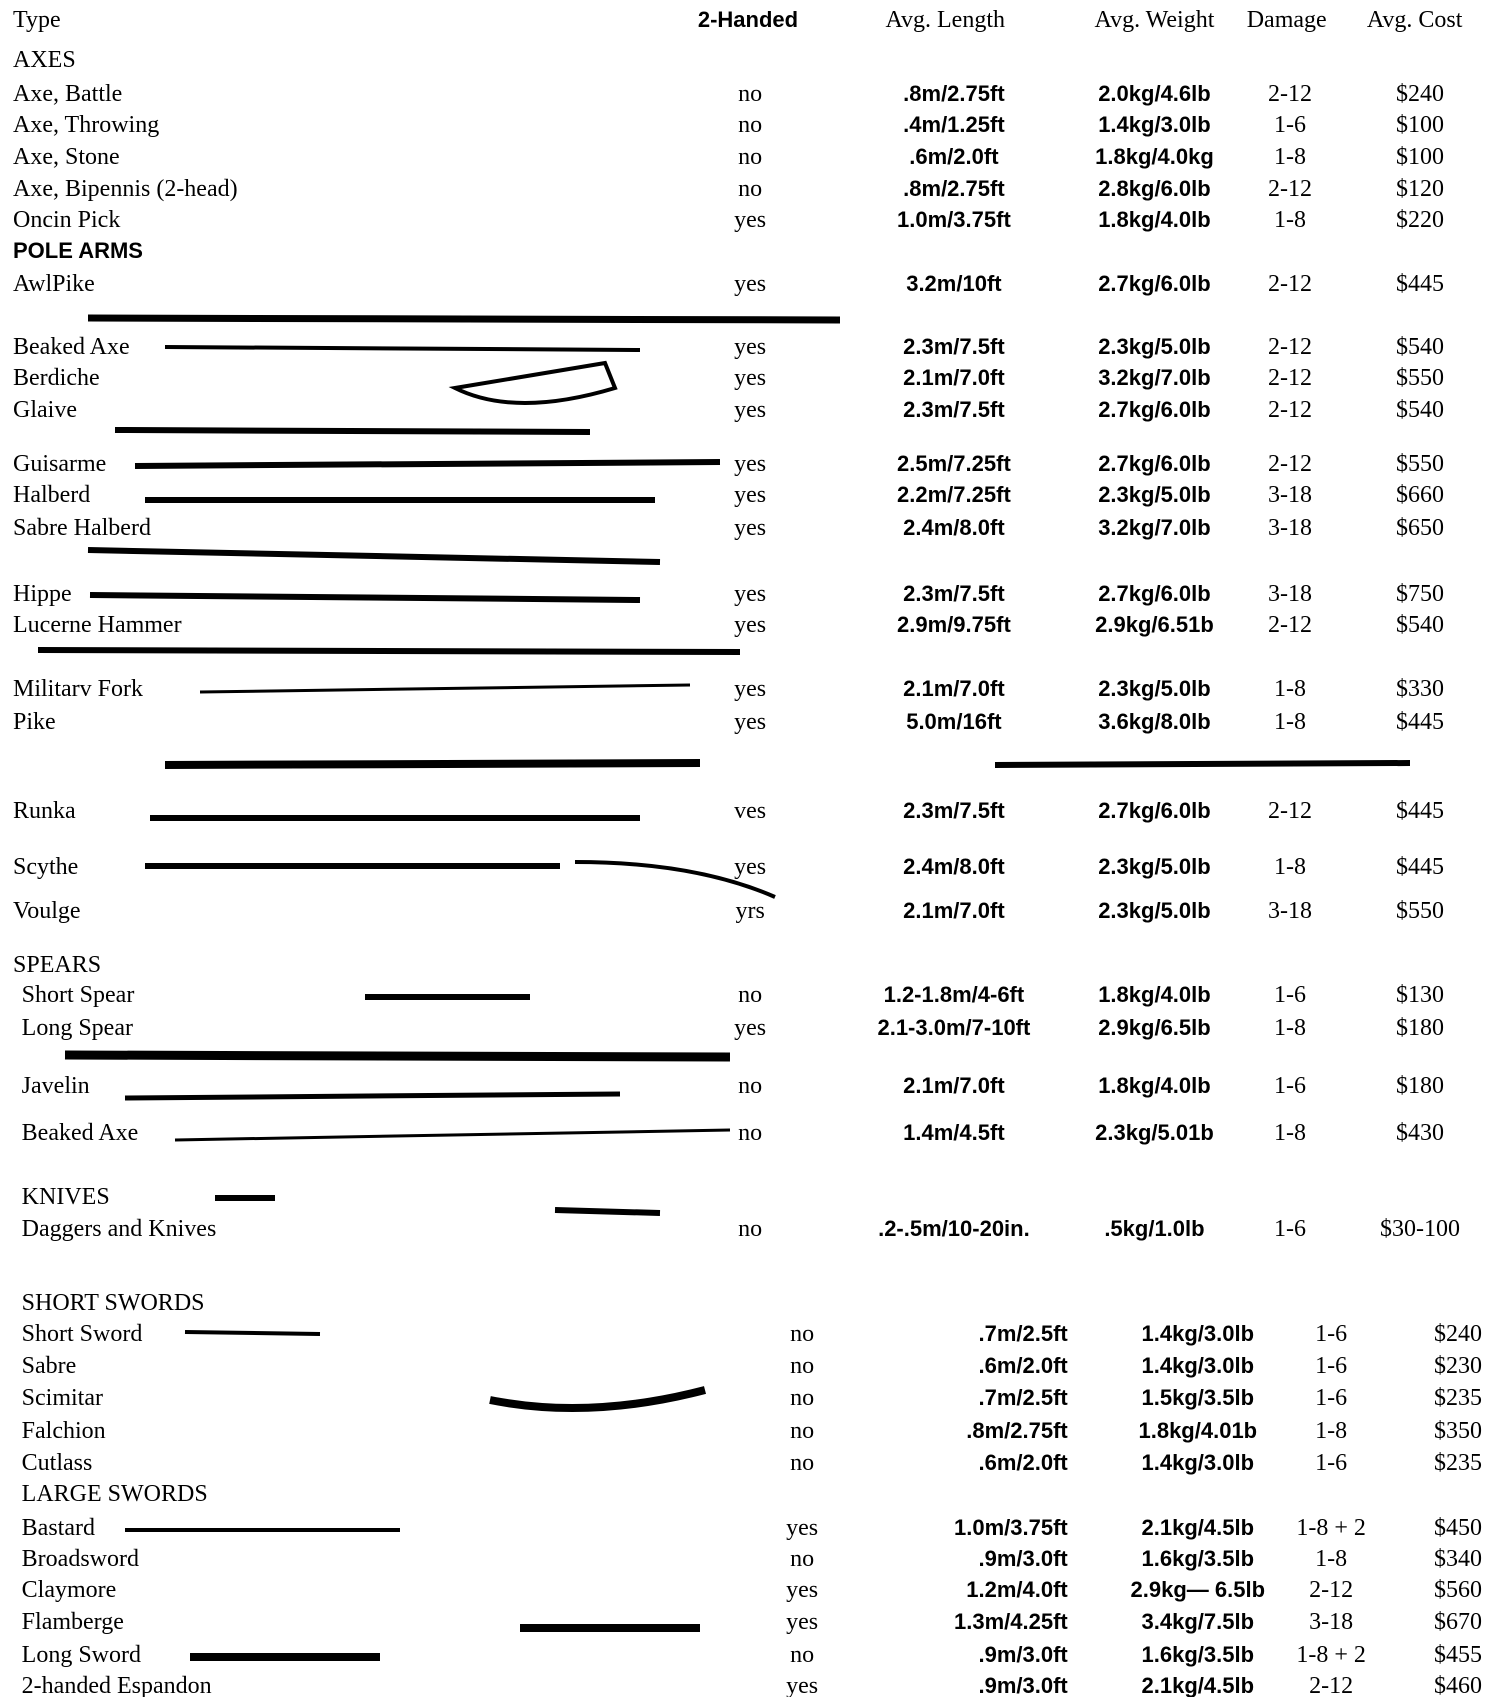  What do you see at coordinates (1457, 1684) in the screenshot?
I see `avg-cost: $460` at bounding box center [1457, 1684].